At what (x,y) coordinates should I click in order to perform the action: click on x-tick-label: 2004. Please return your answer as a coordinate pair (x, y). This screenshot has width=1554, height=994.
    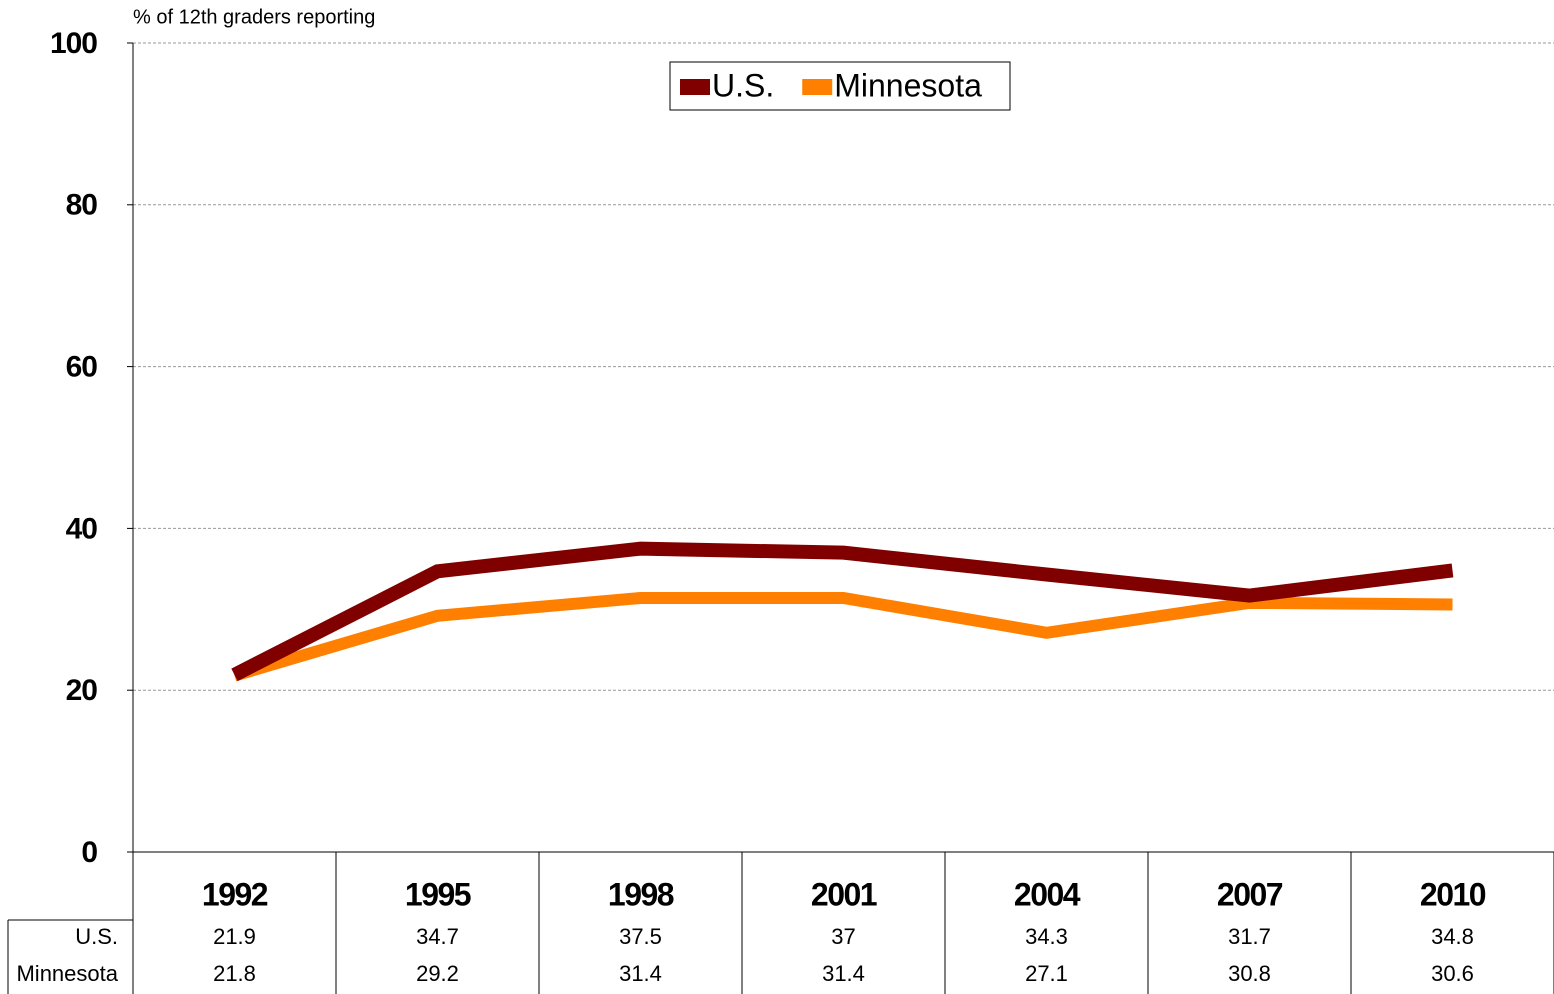
    Looking at the image, I should click on (1047, 894).